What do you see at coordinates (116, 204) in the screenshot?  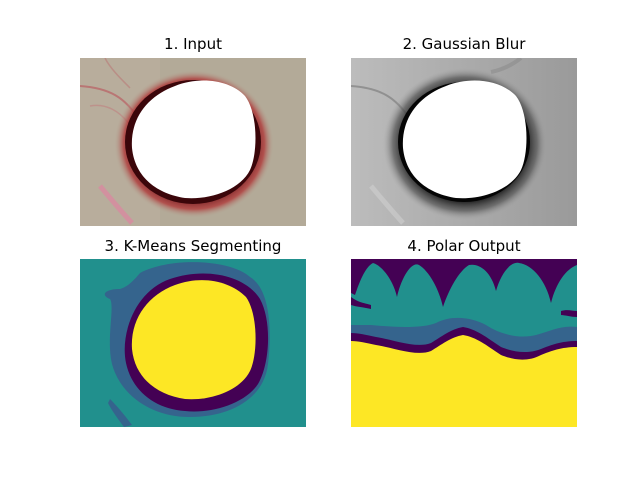 I see `input-streak` at bounding box center [116, 204].